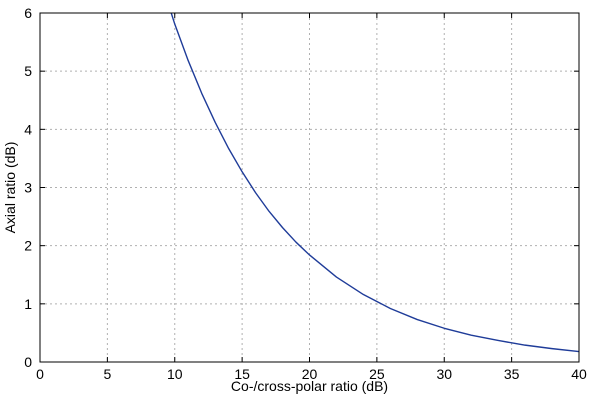  Describe the element at coordinates (28, 129) in the screenshot. I see `y-tick-label: 4` at that location.